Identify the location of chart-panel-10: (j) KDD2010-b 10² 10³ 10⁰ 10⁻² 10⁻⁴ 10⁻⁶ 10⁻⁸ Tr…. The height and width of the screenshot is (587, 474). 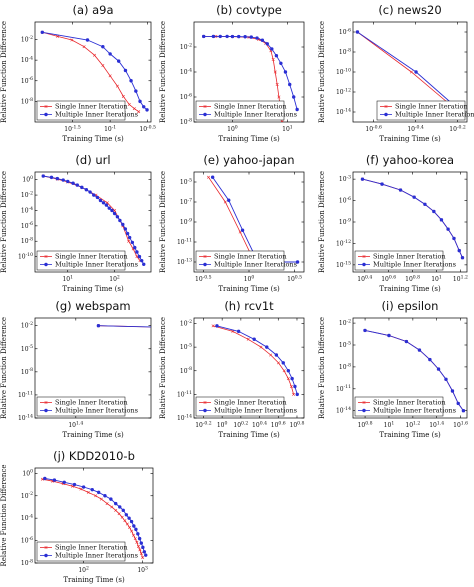
(77, 516).